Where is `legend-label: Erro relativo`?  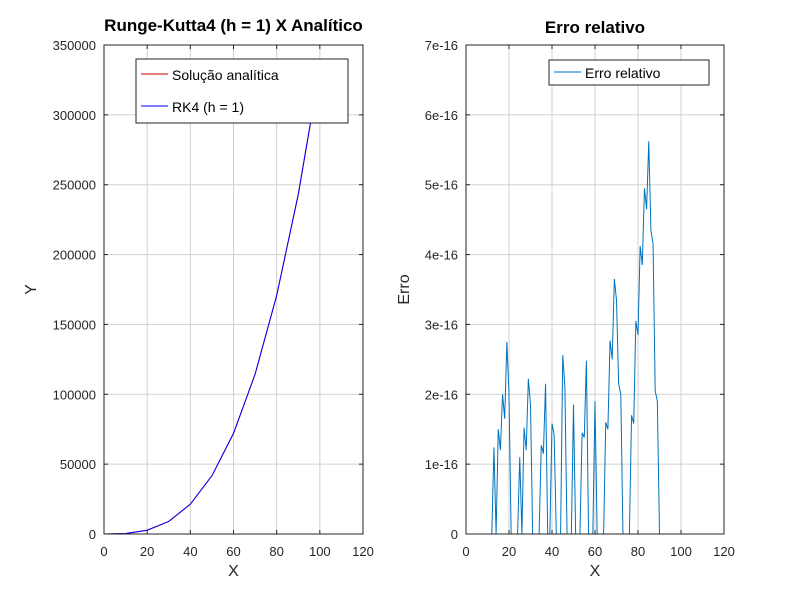
legend-label: Erro relativo is located at coordinates (623, 73).